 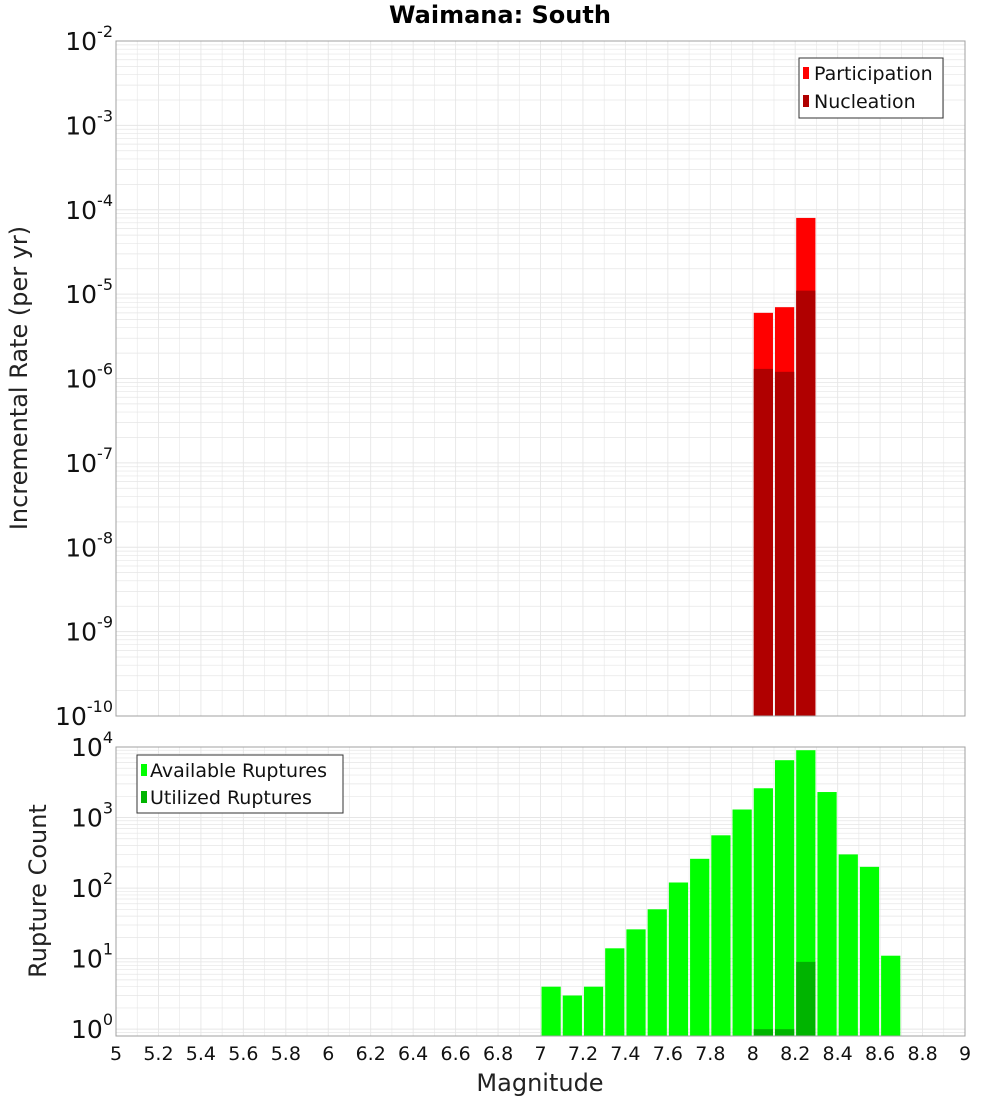 I want to click on y-tick-label: 10⁻⁴, so click(x=89, y=208).